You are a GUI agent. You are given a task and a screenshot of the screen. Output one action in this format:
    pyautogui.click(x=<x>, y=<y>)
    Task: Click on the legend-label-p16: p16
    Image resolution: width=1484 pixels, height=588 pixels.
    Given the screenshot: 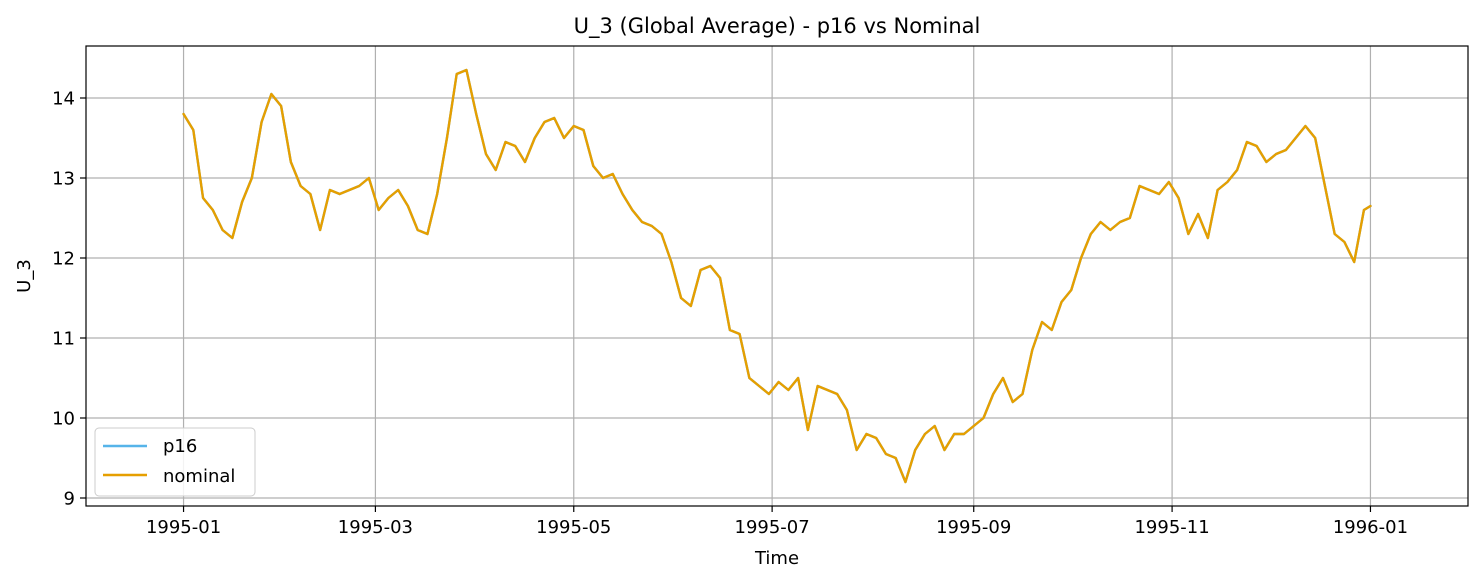 What is the action you would take?
    pyautogui.click(x=180, y=446)
    